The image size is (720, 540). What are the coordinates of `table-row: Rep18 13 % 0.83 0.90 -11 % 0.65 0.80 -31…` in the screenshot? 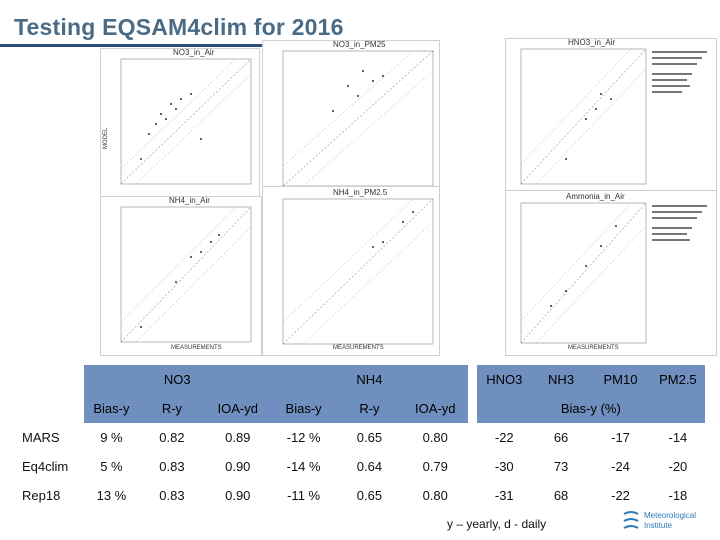 It's located at (361, 495).